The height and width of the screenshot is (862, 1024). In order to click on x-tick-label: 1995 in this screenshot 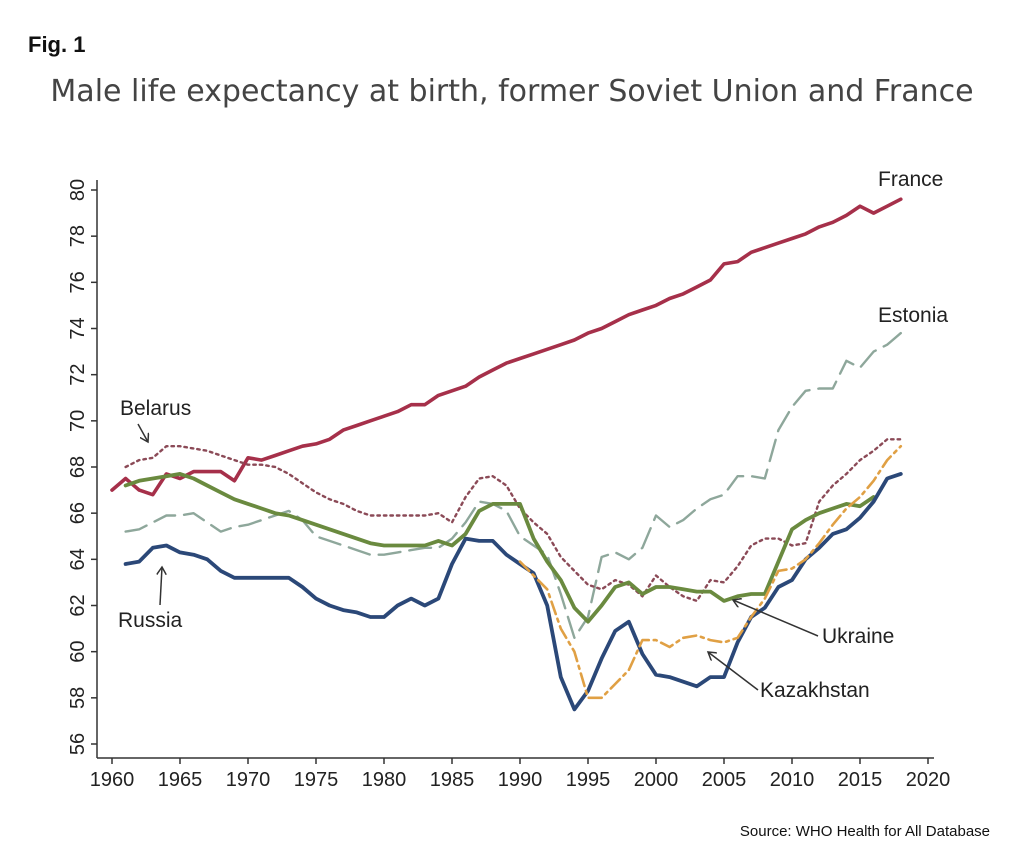, I will do `click(588, 780)`.